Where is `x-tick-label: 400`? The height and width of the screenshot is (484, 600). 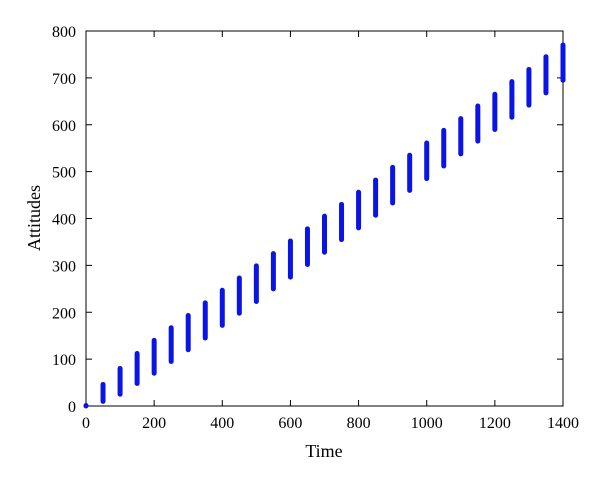 x-tick-label: 400 is located at coordinates (222, 423).